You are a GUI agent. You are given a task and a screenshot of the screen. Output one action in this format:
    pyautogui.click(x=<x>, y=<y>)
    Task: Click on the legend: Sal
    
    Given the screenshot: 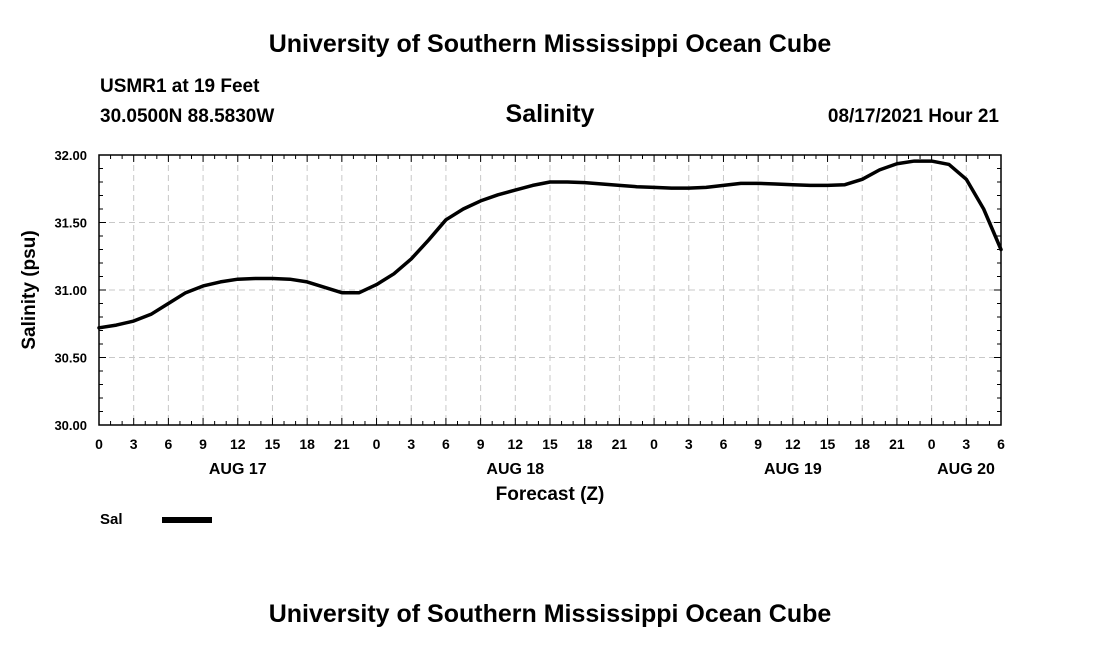 What is the action you would take?
    pyautogui.click(x=156, y=519)
    